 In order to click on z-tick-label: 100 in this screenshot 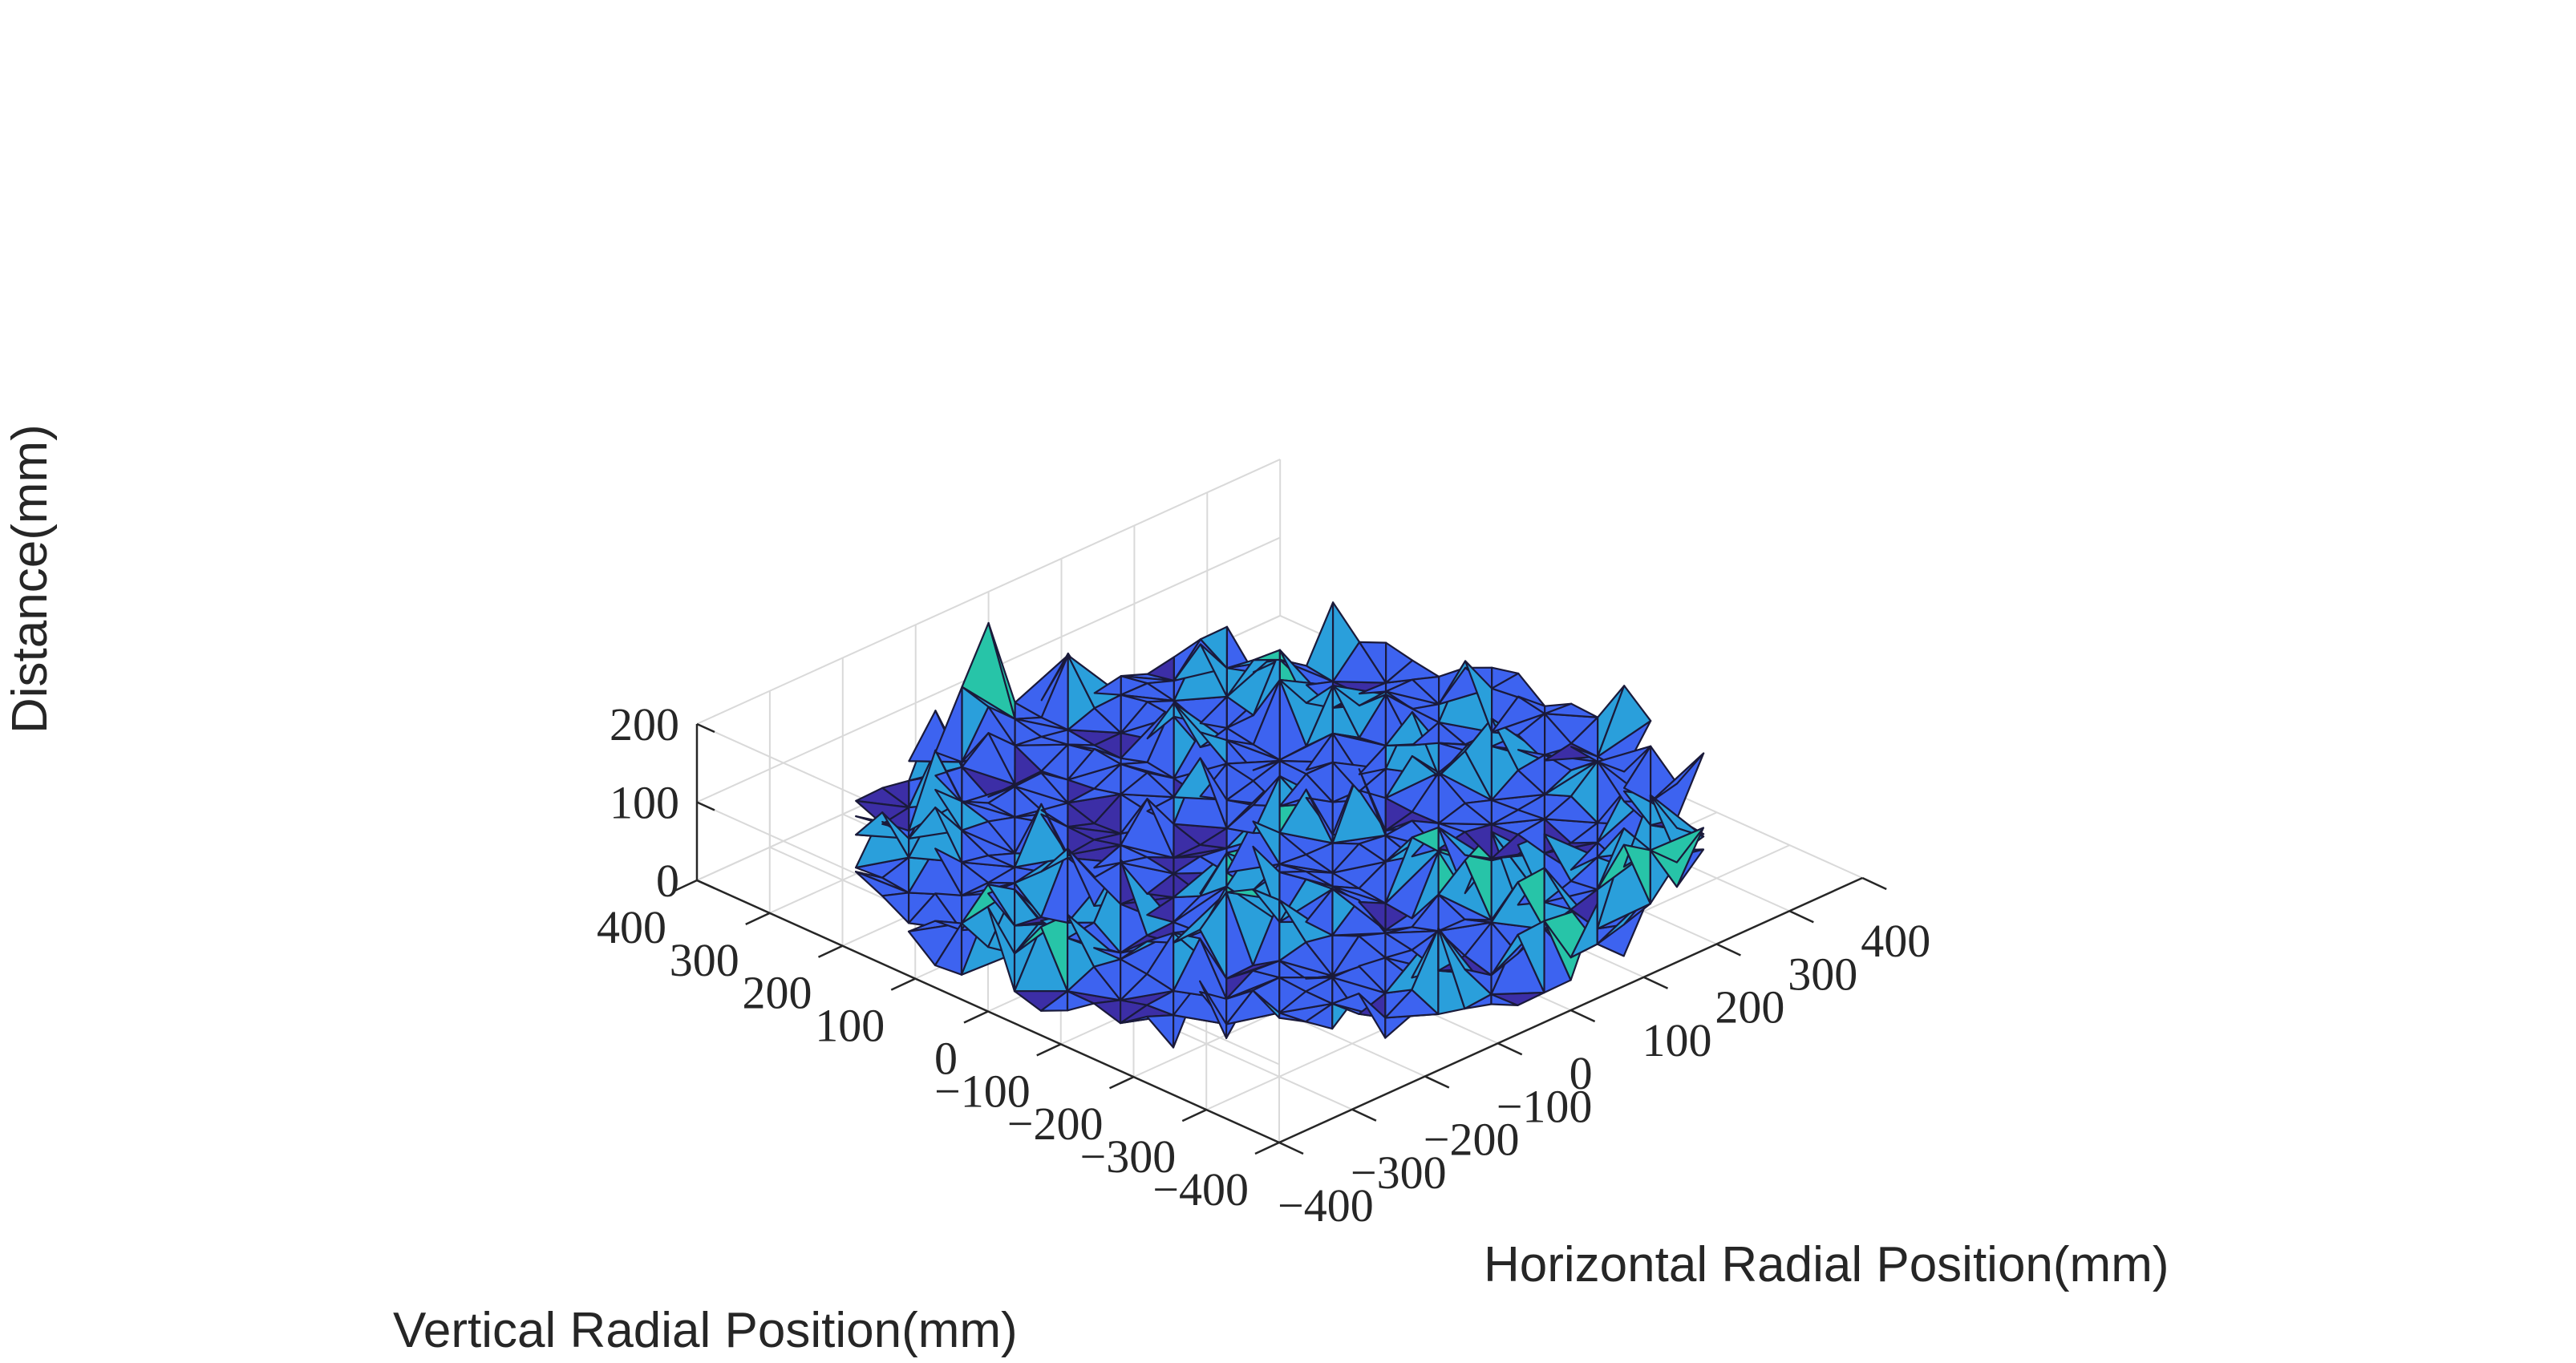, I will do `click(644, 802)`.